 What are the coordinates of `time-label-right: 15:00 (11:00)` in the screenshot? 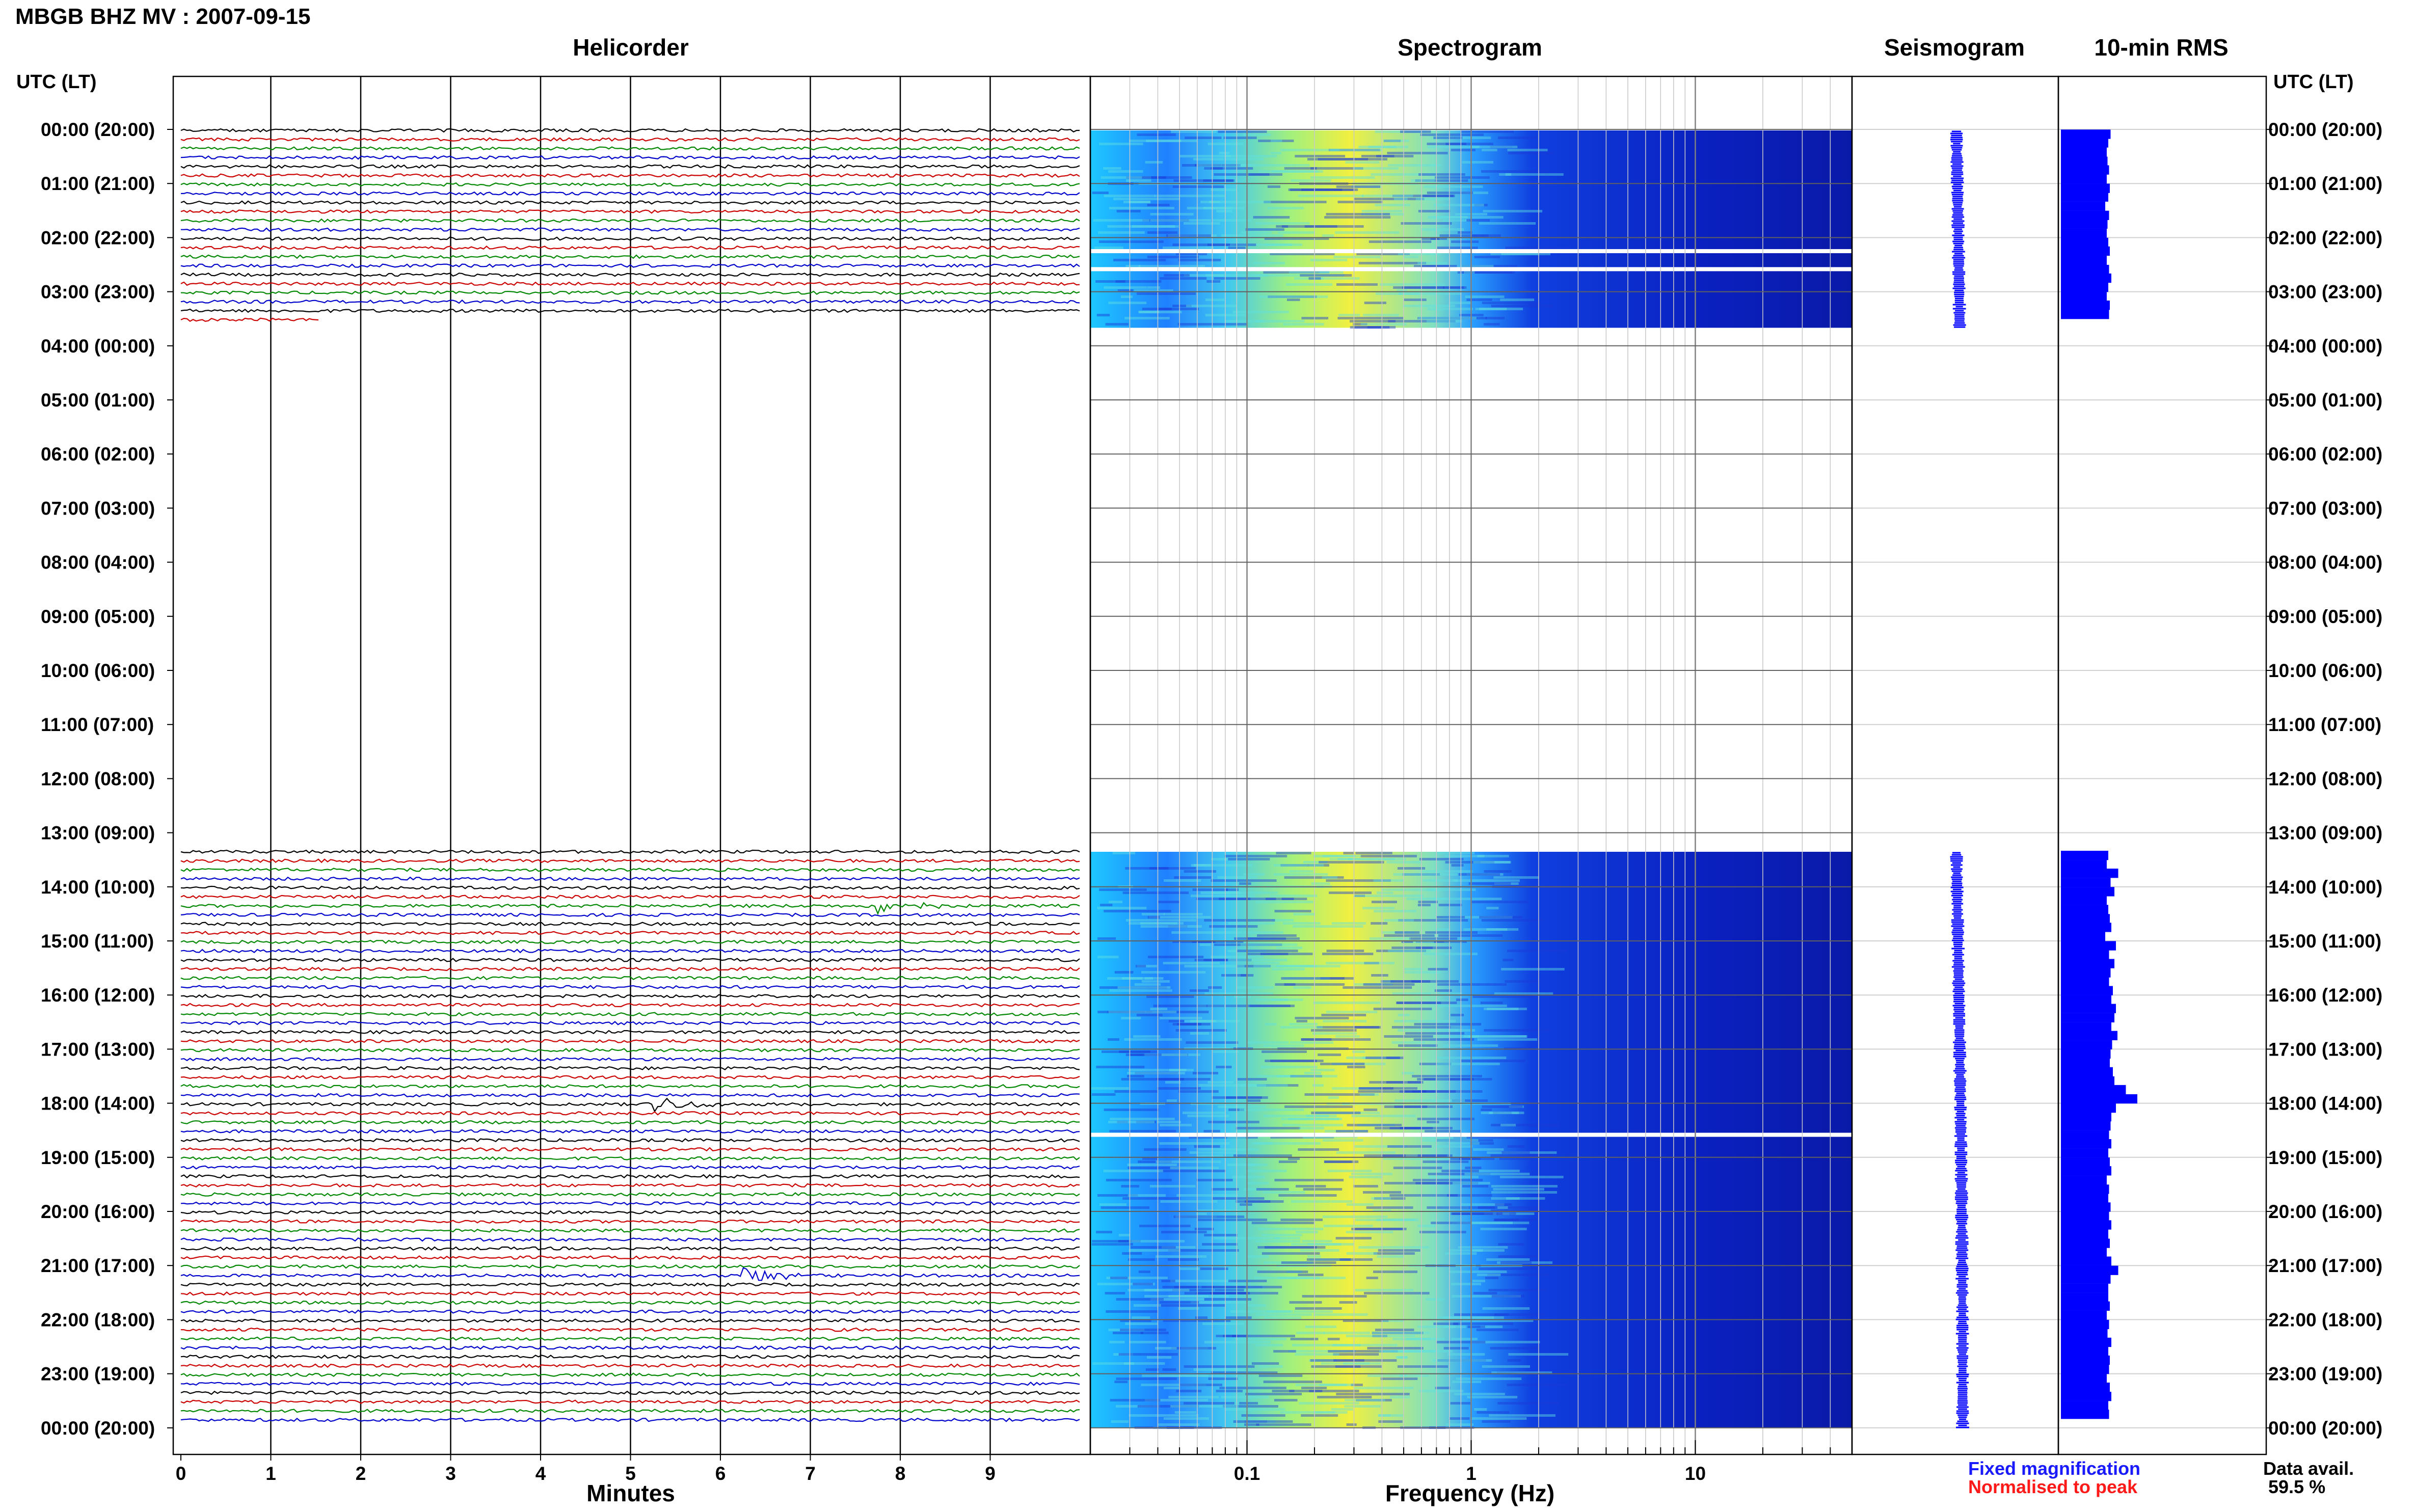 It's located at (2325, 942).